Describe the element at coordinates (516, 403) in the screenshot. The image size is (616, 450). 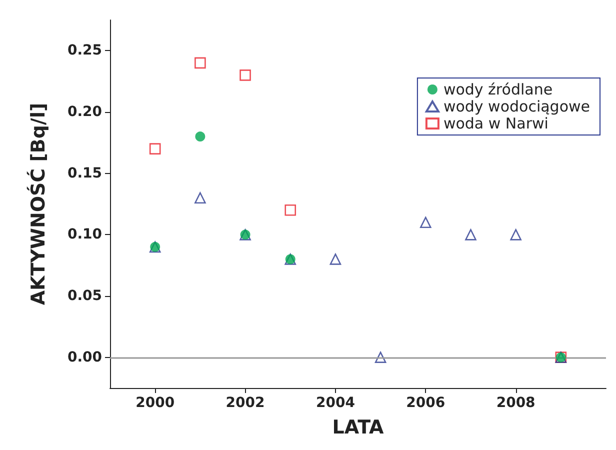
I see `x-tick-label: 2008` at that location.